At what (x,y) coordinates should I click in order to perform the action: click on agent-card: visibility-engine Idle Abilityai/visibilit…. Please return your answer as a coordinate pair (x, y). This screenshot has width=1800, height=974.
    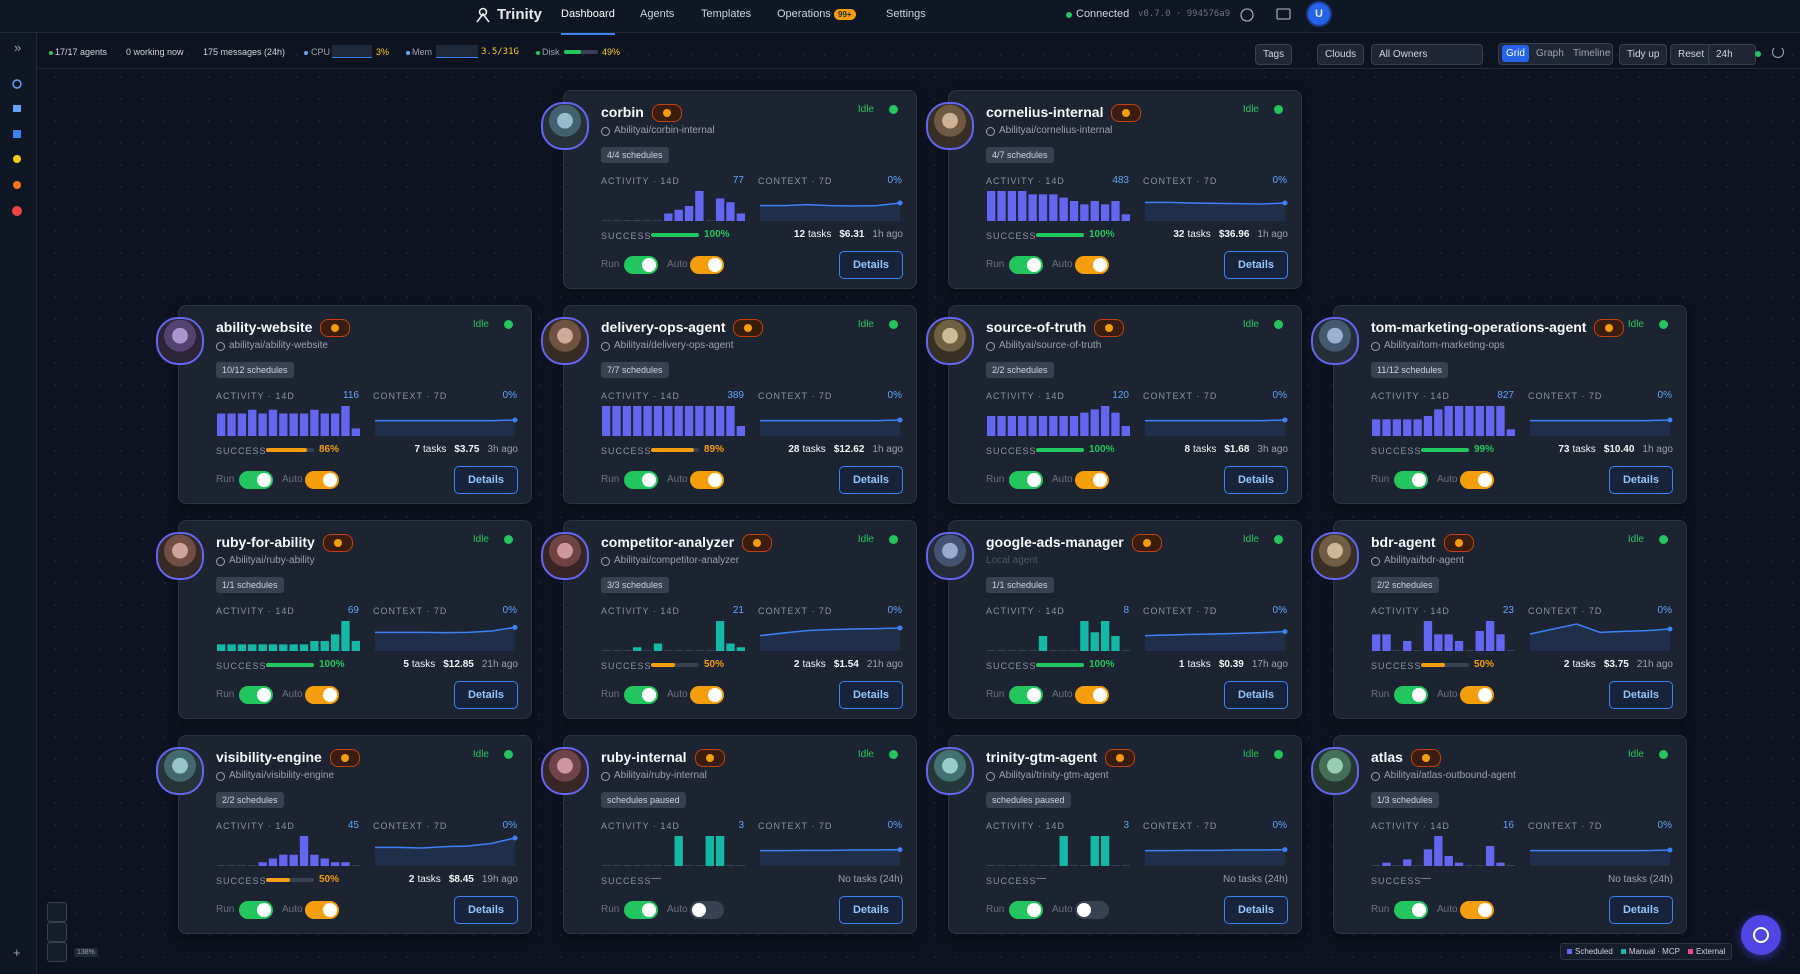
    Looking at the image, I should click on (355, 834).